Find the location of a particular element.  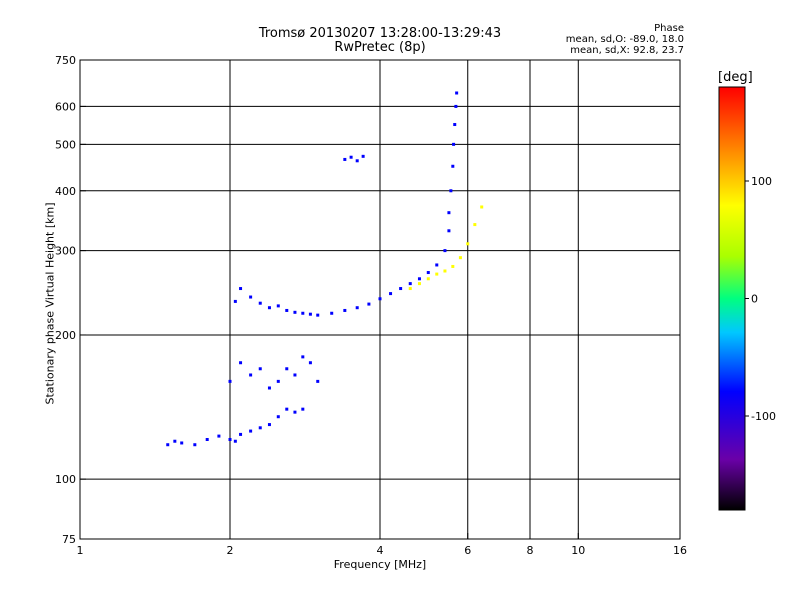

x-axis-label: Frequency [MHz] is located at coordinates (380, 564).